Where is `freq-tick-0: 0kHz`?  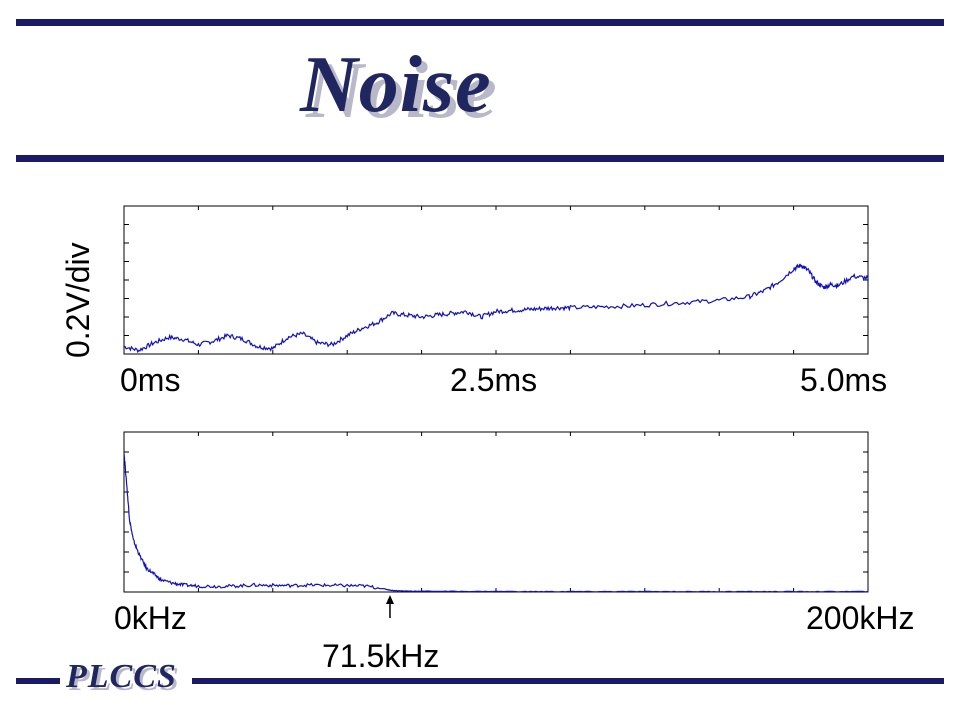 freq-tick-0: 0kHz is located at coordinates (150, 618).